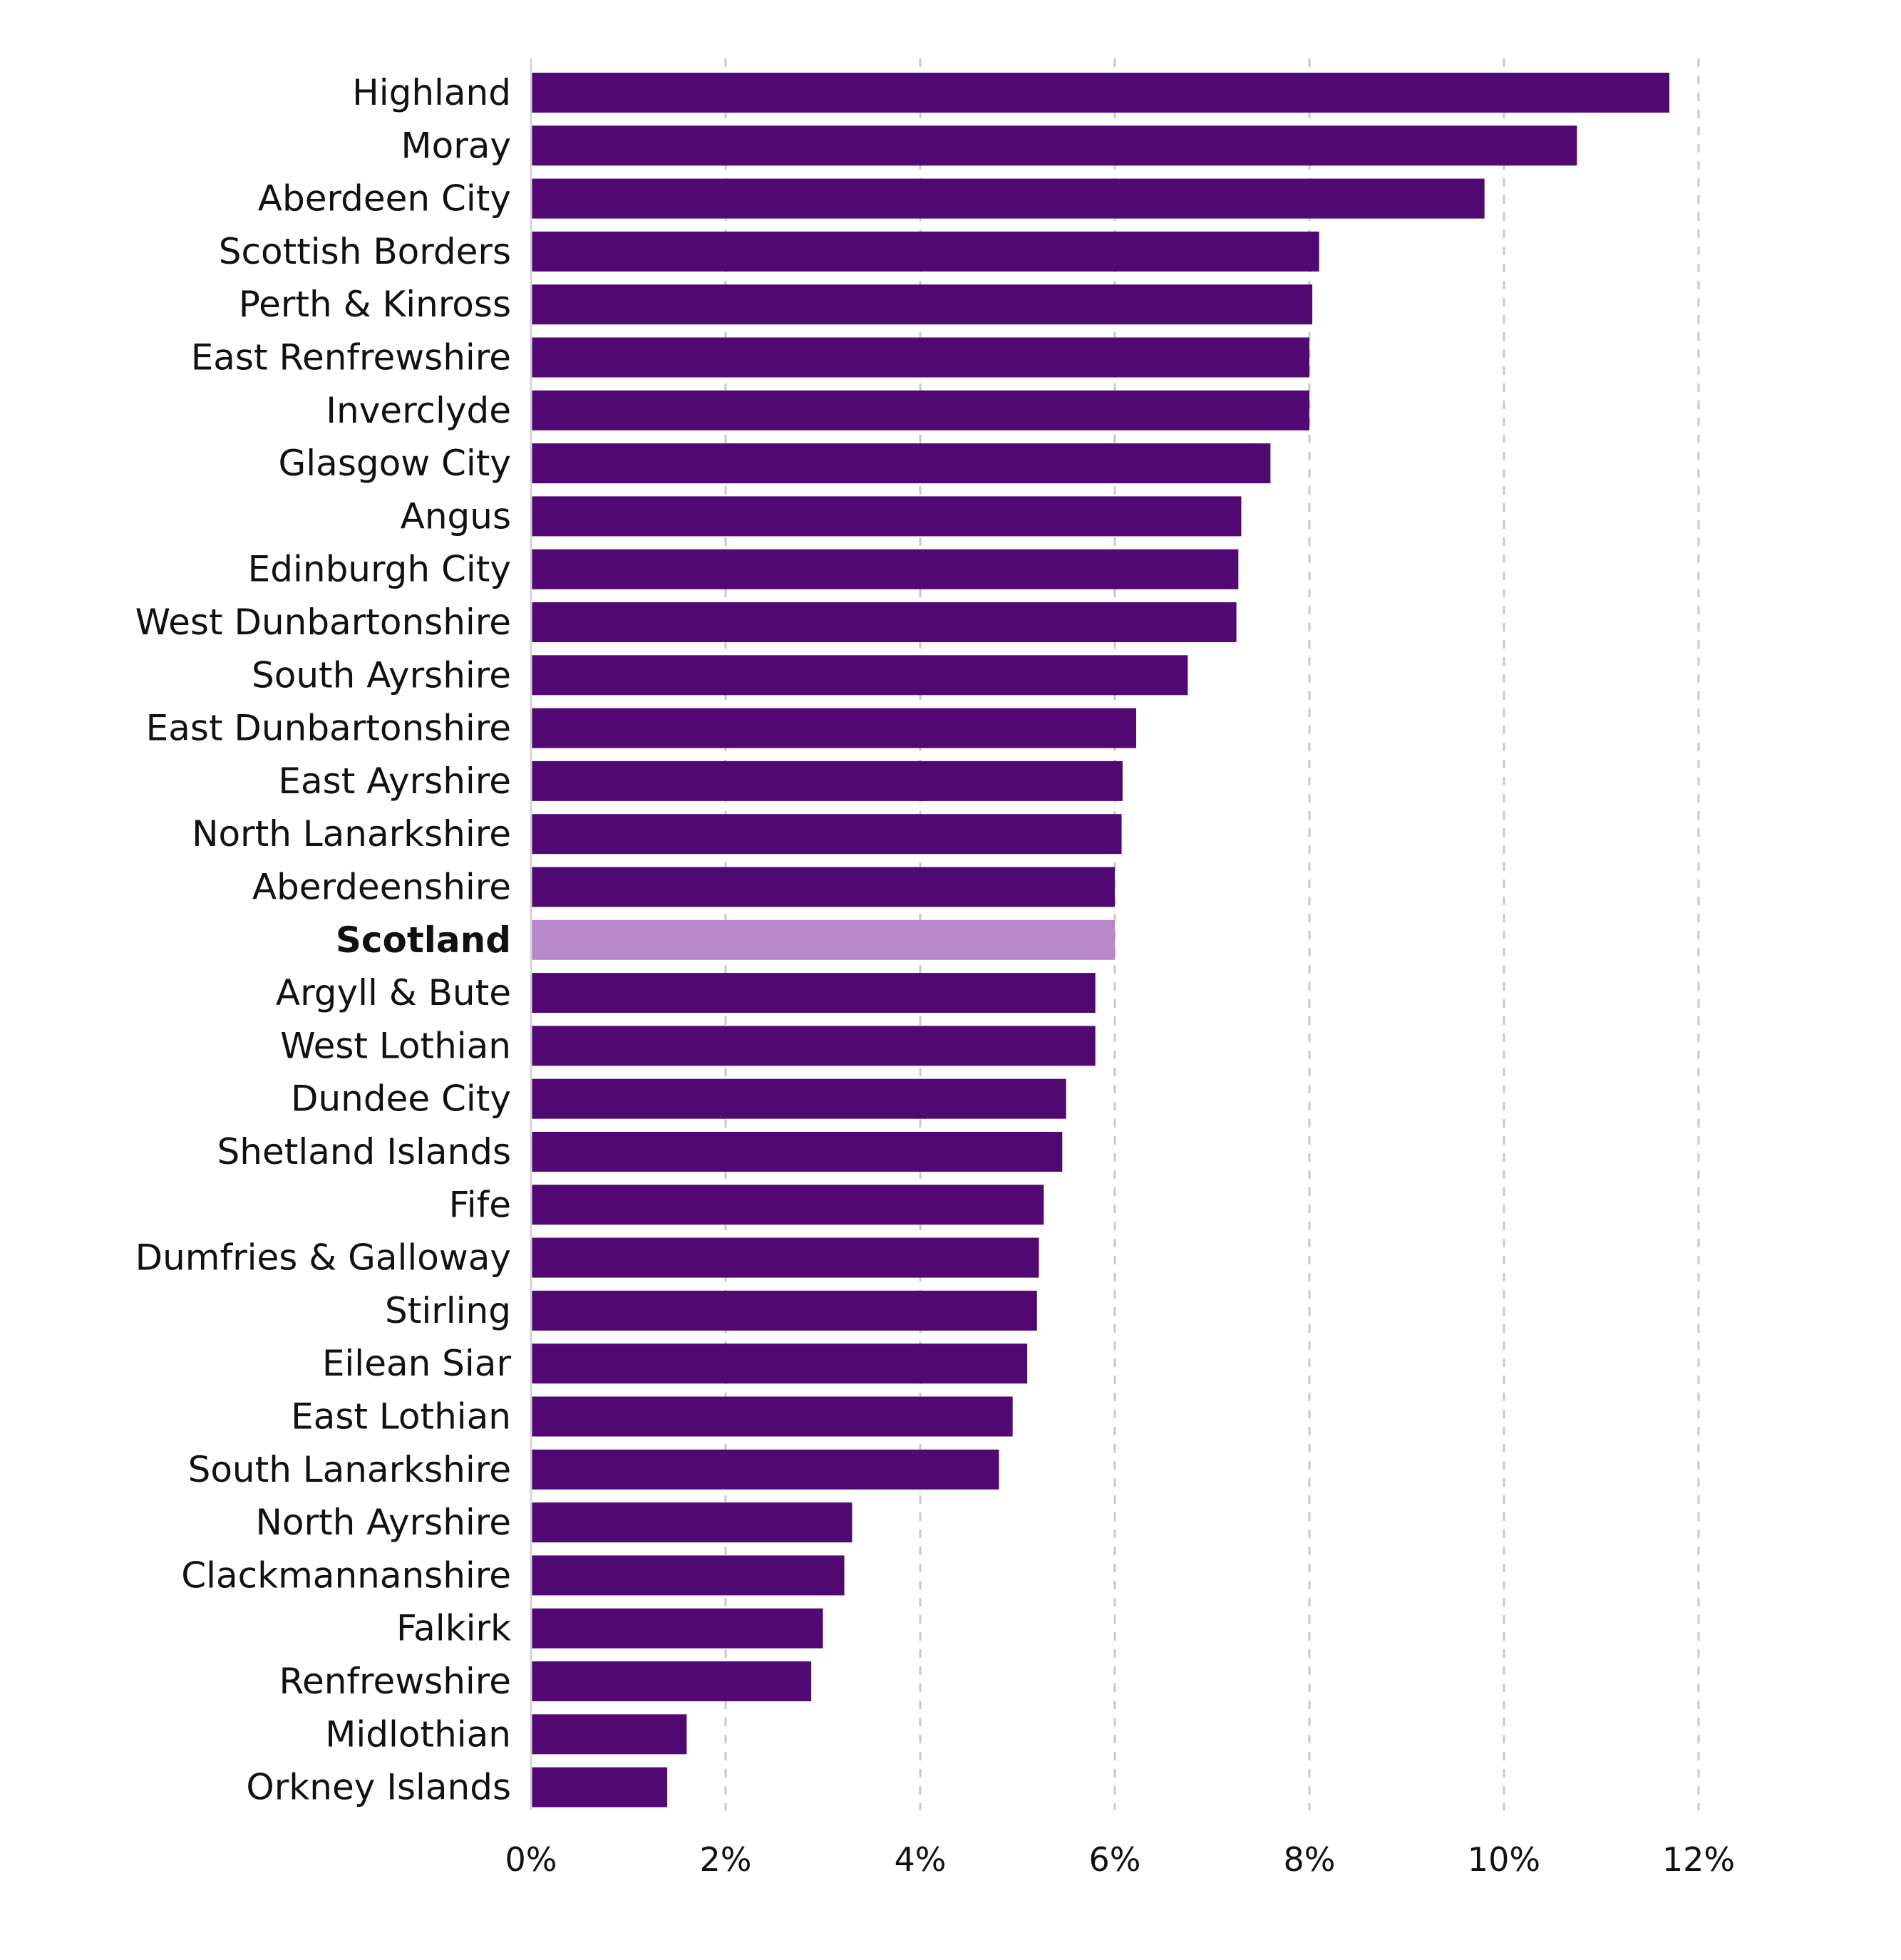 The image size is (1901, 1960). Describe the element at coordinates (823, 940) in the screenshot. I see `bar-highlight` at that location.